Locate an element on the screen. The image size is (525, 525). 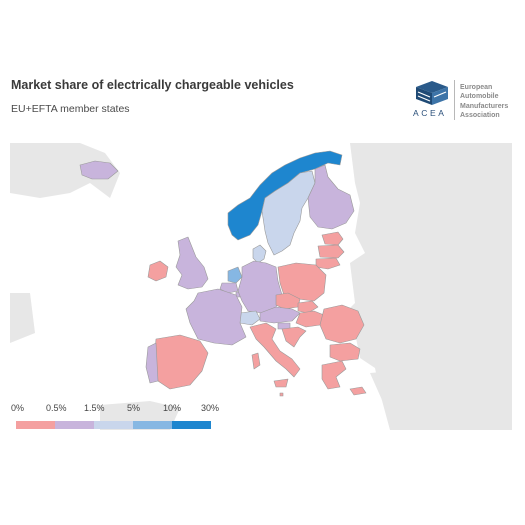
org-line: European is located at coordinates (476, 87).